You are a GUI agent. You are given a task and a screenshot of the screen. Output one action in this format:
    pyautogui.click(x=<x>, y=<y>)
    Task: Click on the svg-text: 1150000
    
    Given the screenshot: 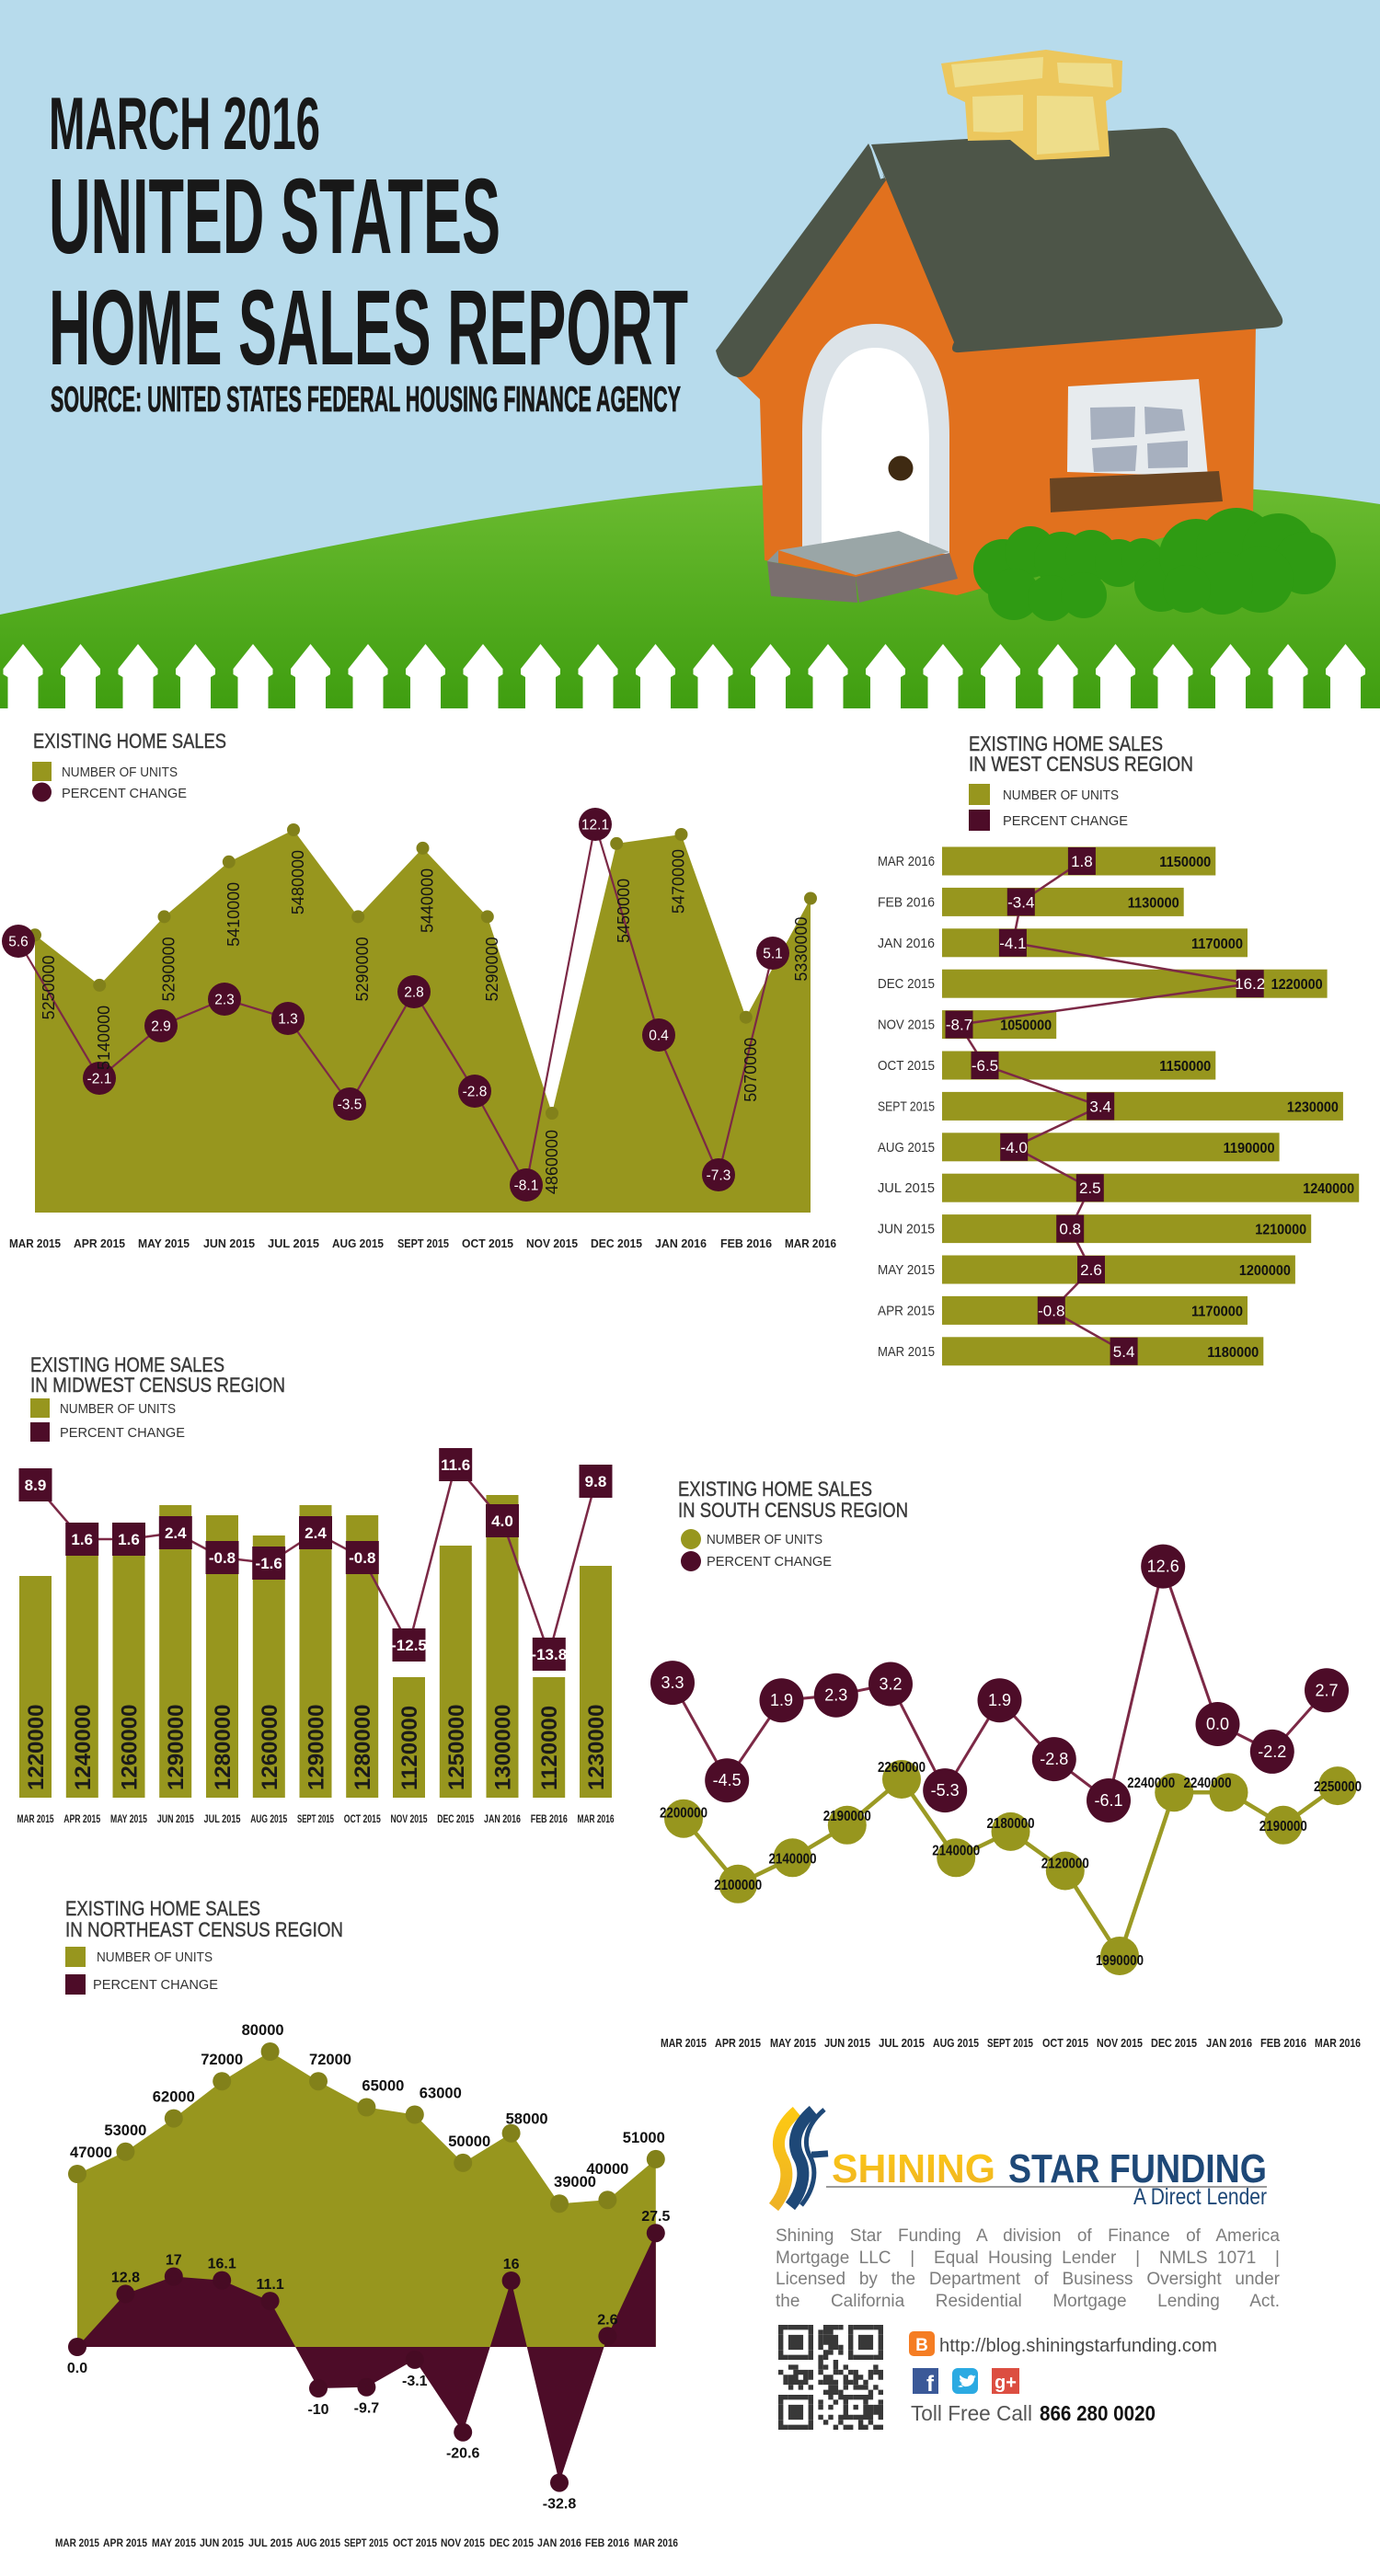 What is the action you would take?
    pyautogui.click(x=1185, y=1067)
    